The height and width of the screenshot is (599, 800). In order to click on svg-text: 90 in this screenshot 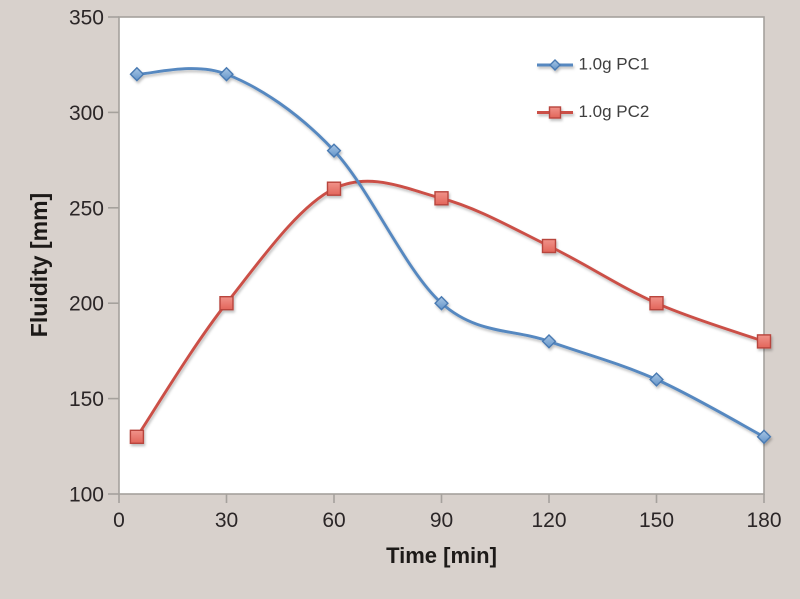, I will do `click(441, 520)`.